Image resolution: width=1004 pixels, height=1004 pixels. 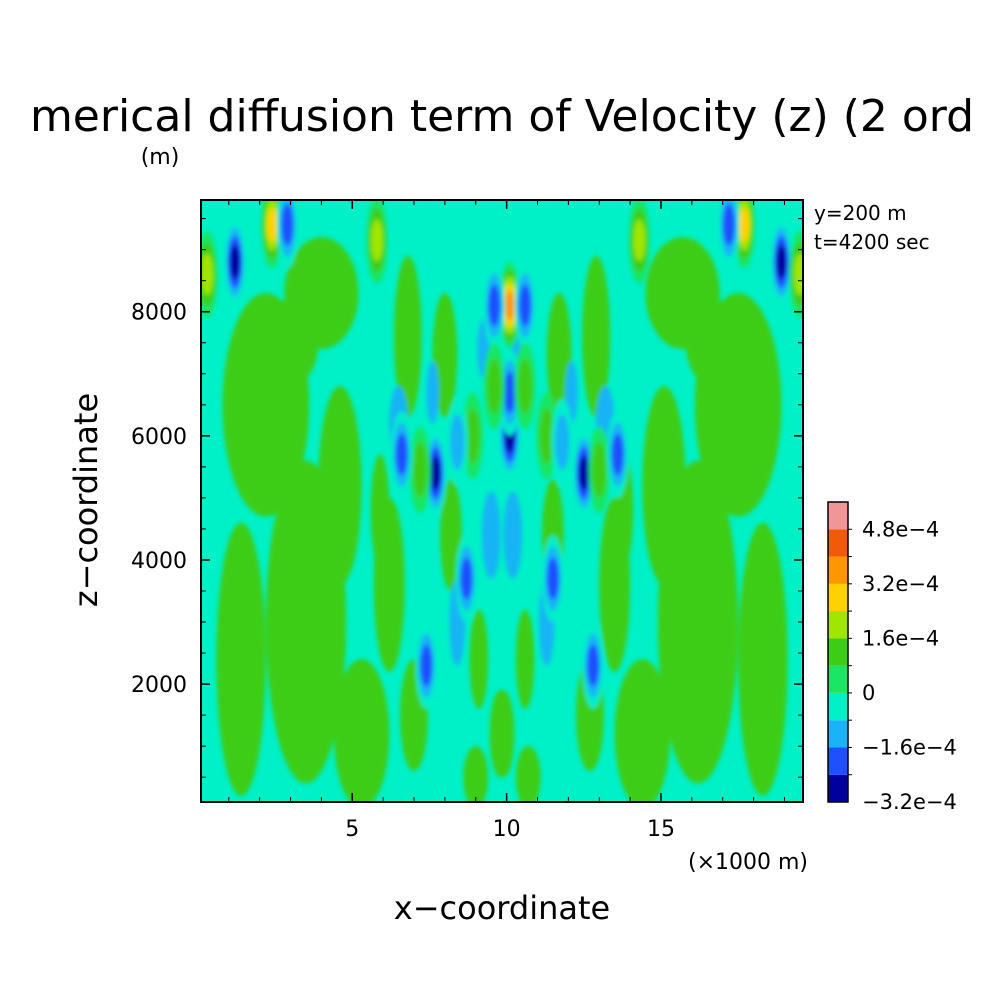 What do you see at coordinates (900, 584) in the screenshot?
I see `colorbar-label: 3.2e−4` at bounding box center [900, 584].